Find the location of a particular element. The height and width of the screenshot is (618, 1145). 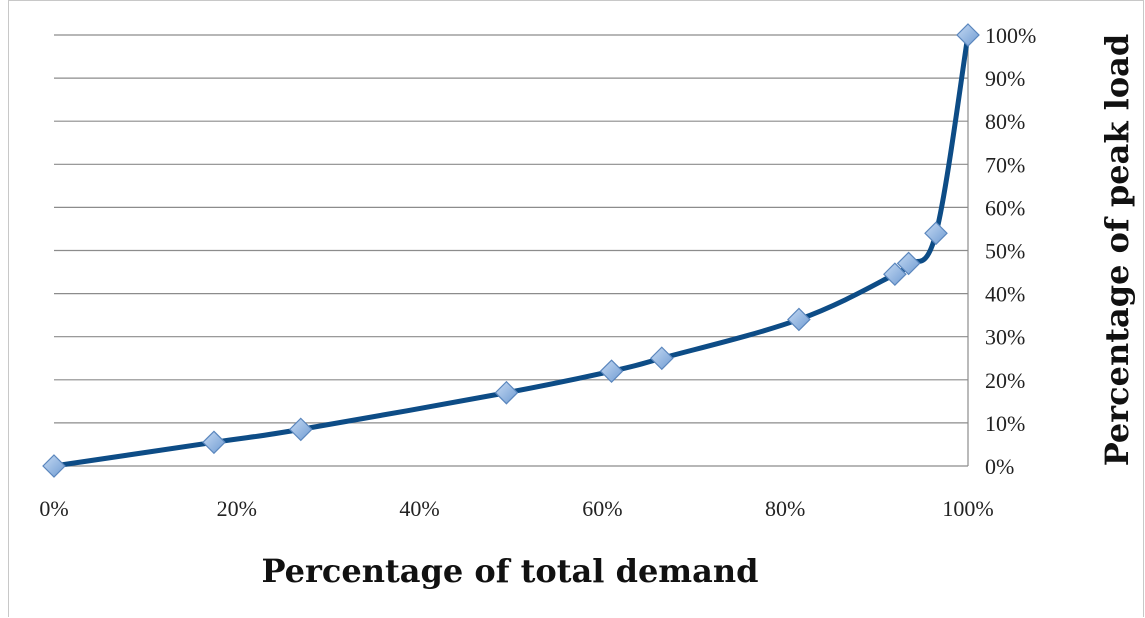

y-axis-title: Percentage of peak load is located at coordinates (1117, 250).